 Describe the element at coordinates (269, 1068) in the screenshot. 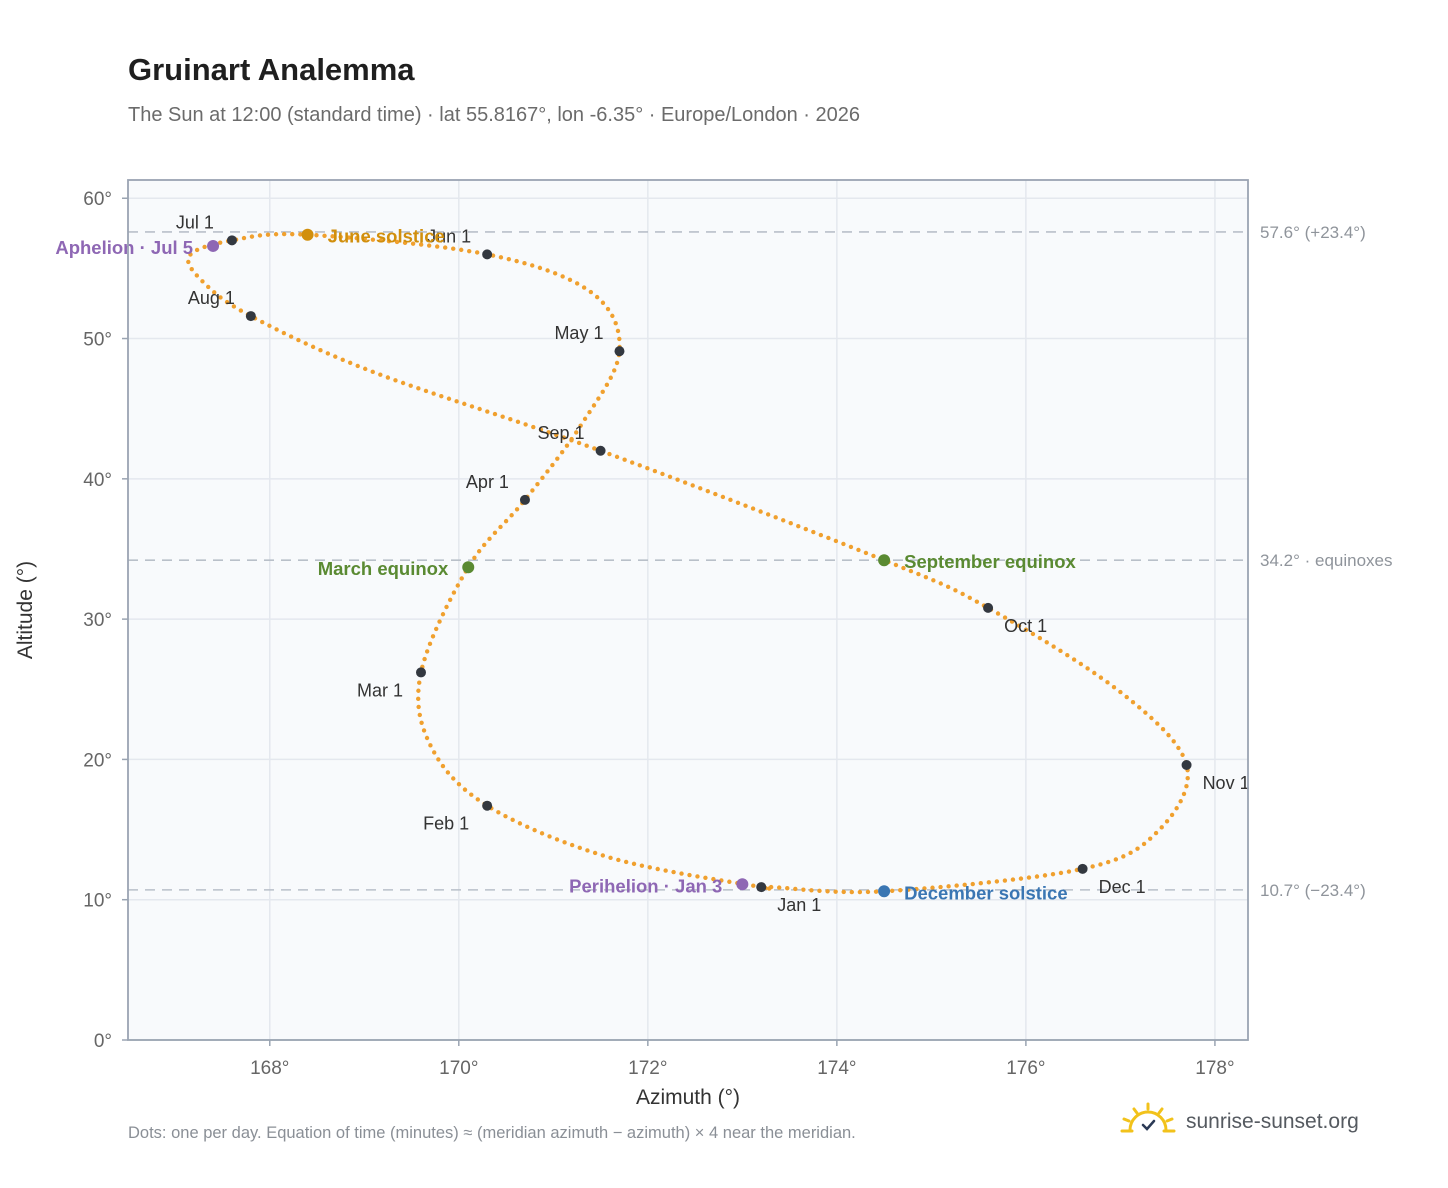

I see `x-tick-label: 168°` at that location.